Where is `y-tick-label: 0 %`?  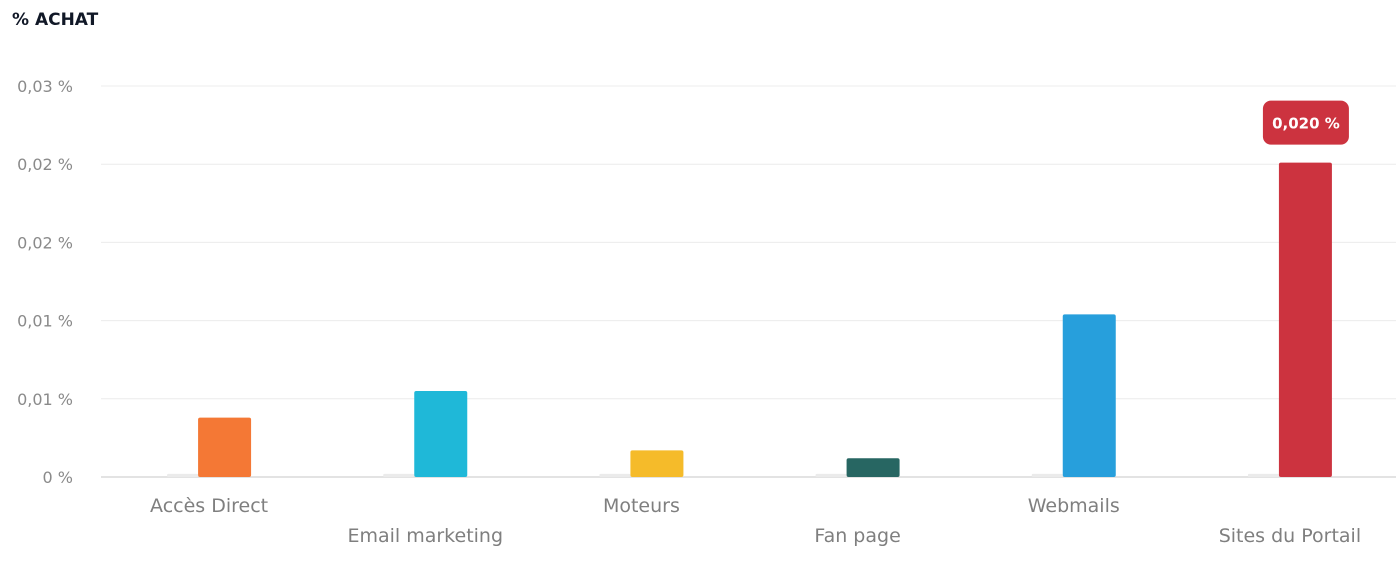 y-tick-label: 0 % is located at coordinates (58, 477).